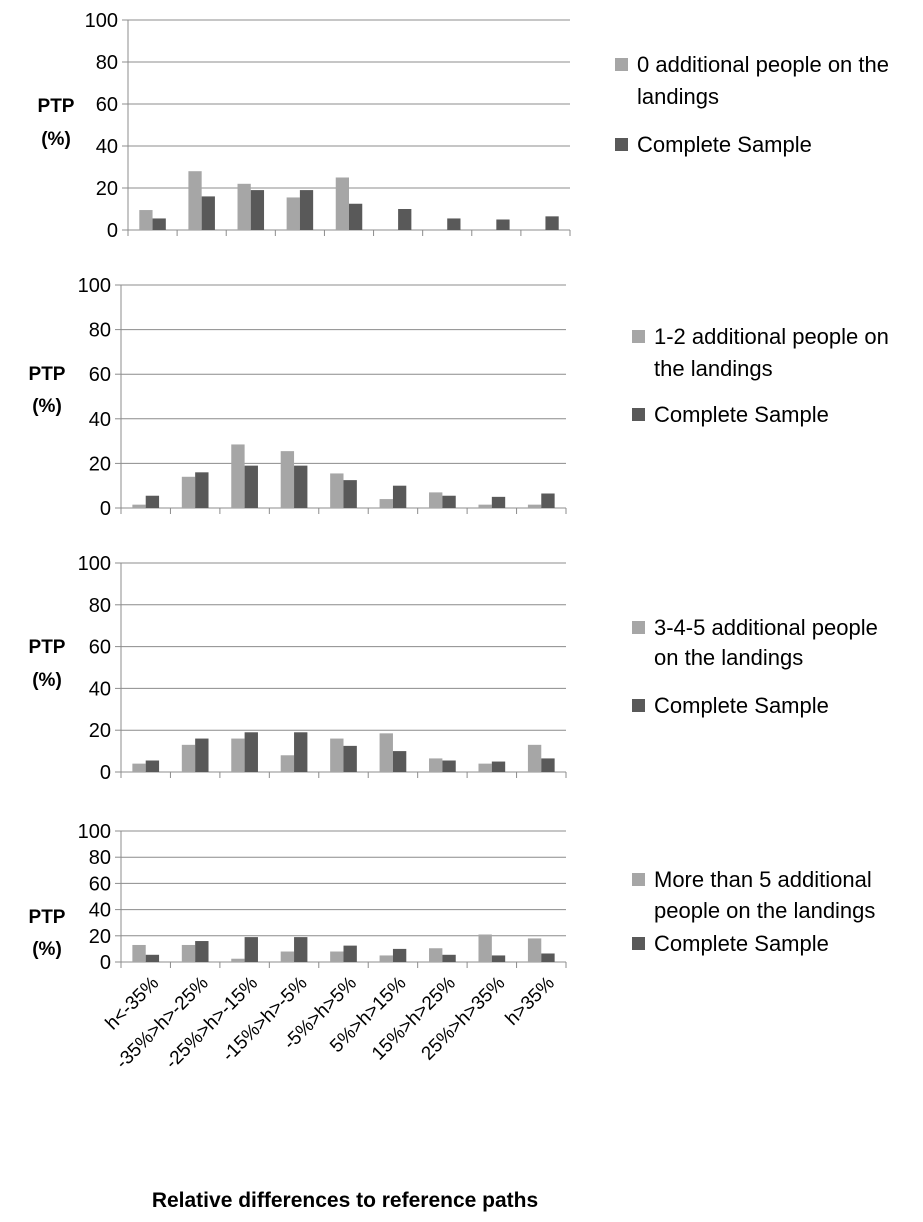 This screenshot has height=1222, width=923. I want to click on x-tick-label: h>35%, so click(530, 1001).